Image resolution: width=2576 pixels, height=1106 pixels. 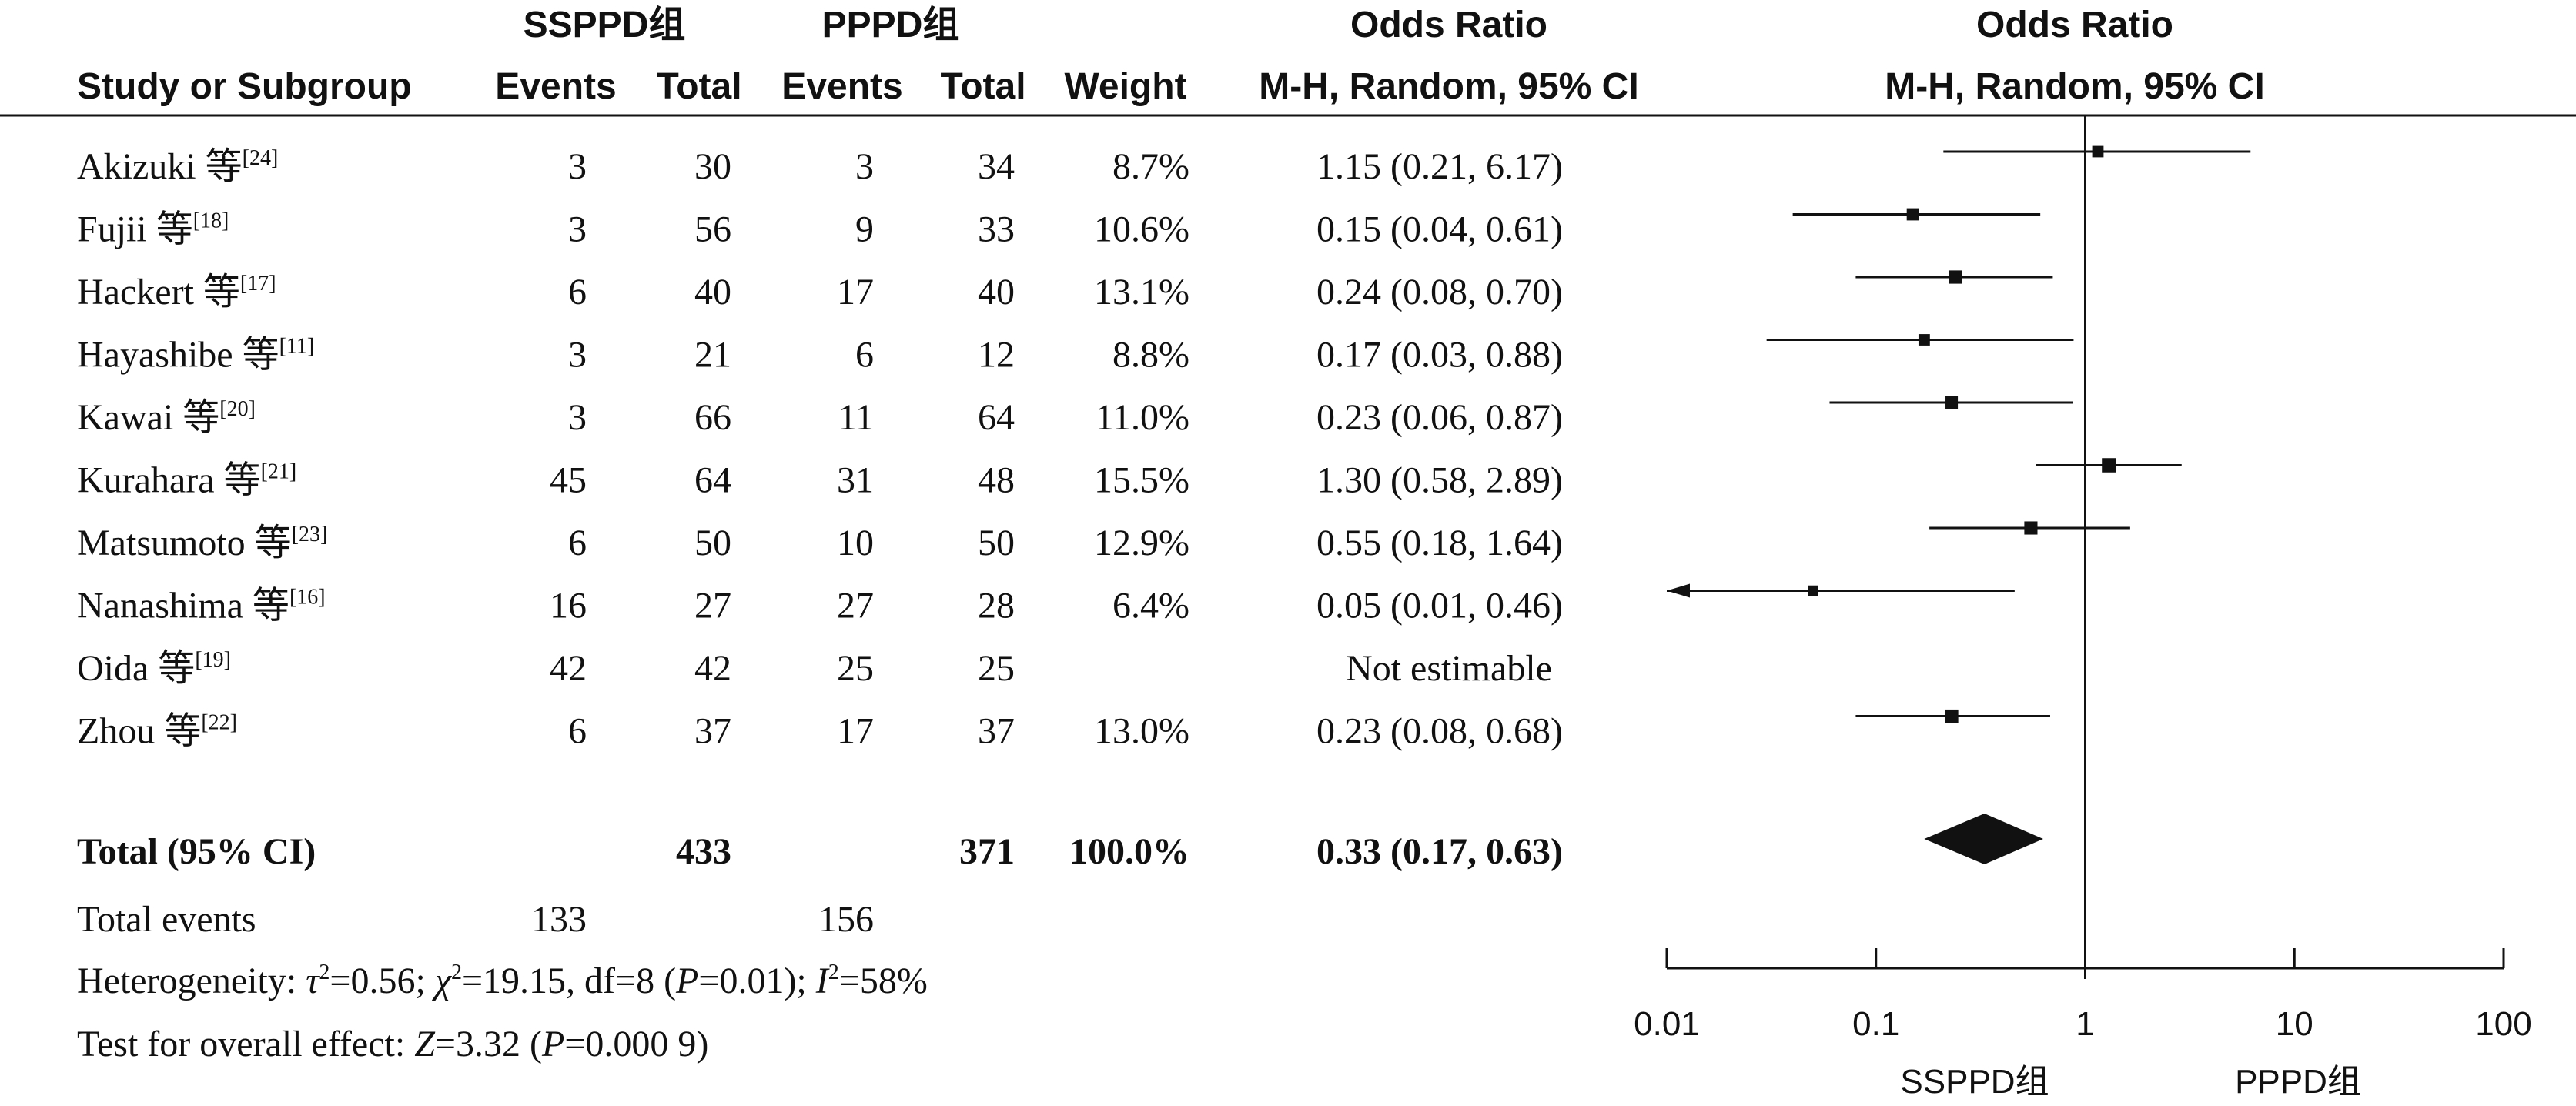 I want to click on study-name: Nanashima 等[16], so click(x=201, y=607).